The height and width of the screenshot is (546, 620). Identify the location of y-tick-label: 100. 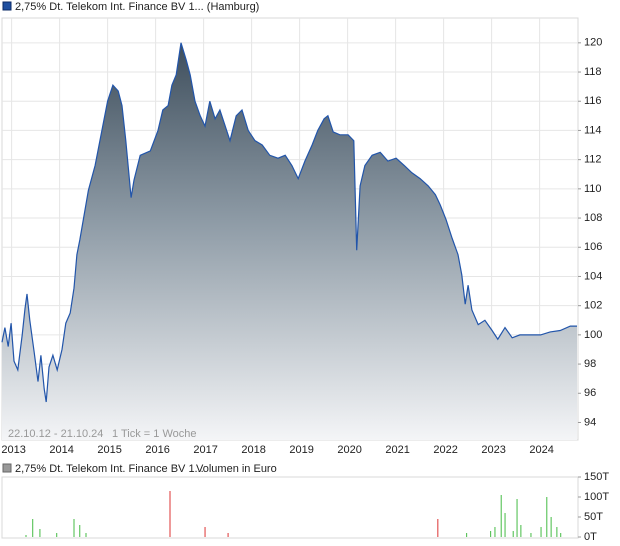
(593, 335).